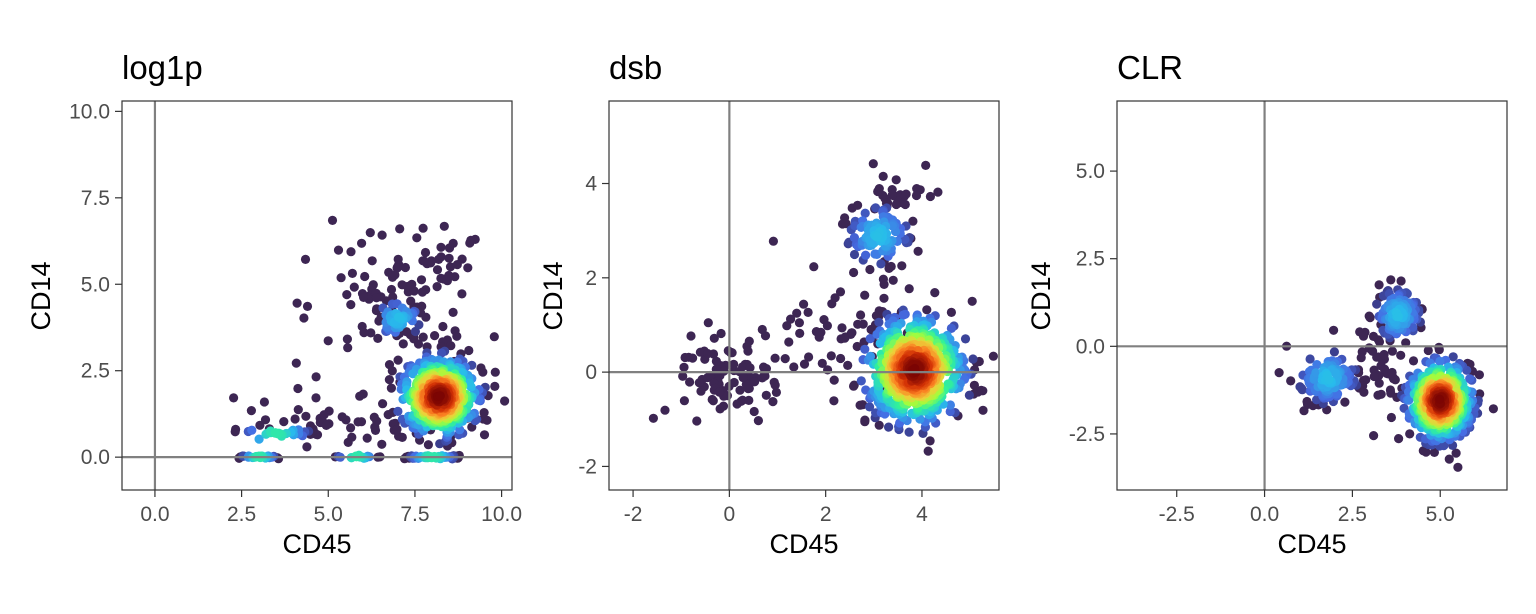  Describe the element at coordinates (89, 111) in the screenshot. I see `y-tick-label: 10.0` at that location.